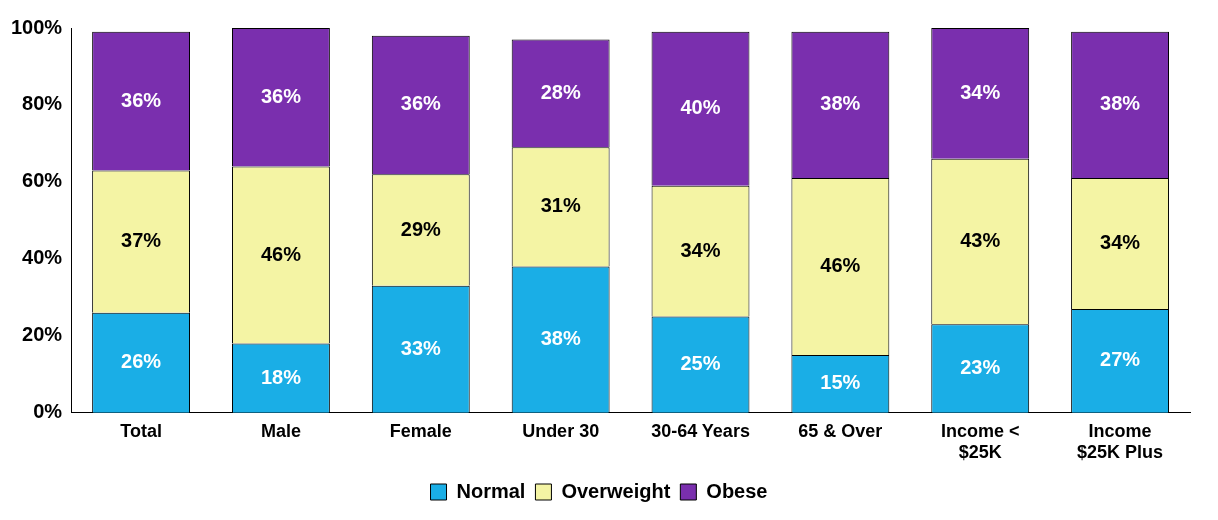 This screenshot has height=520, width=1218. I want to click on data-label: 31%, so click(560, 205).